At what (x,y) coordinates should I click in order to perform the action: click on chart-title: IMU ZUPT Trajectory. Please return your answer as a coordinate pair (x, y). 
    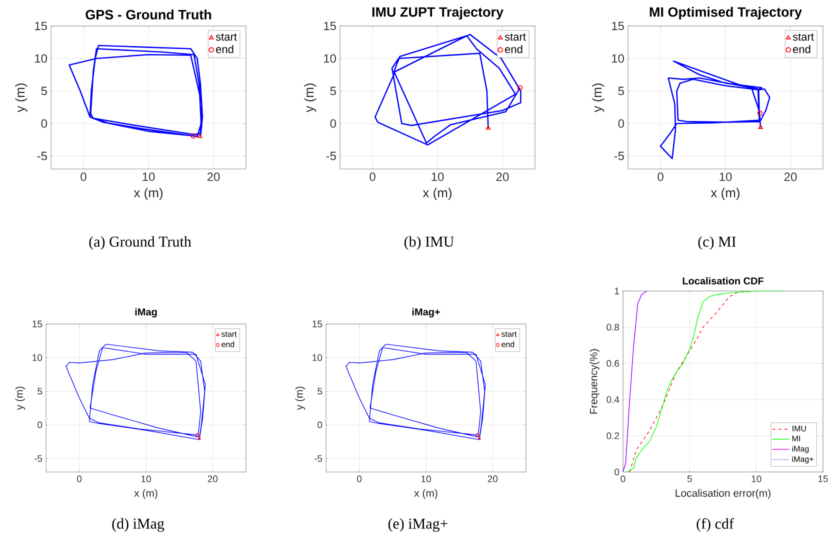
    Looking at the image, I should click on (438, 13).